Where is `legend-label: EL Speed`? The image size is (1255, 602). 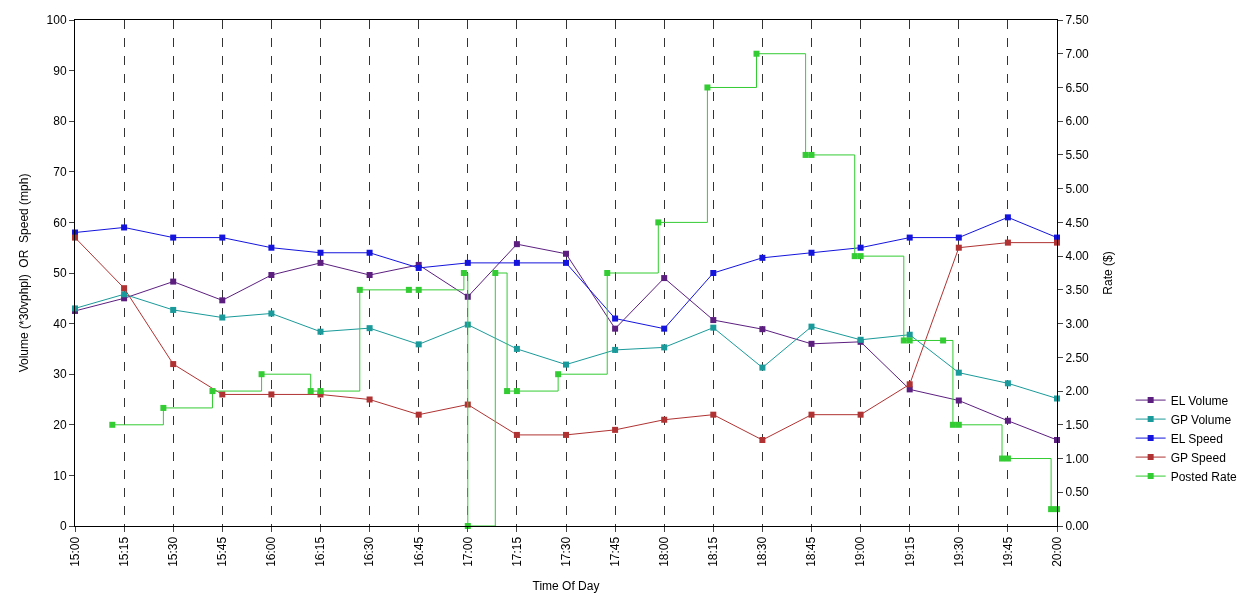
legend-label: EL Speed is located at coordinates (1196, 438).